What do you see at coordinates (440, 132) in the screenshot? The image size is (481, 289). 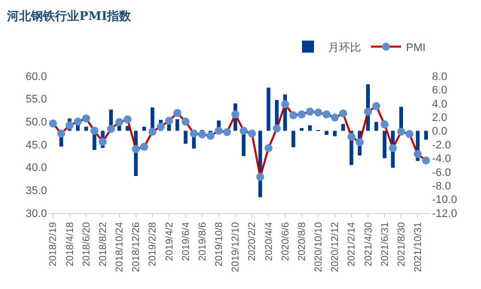 I see `y2-tick-label: 0.0` at bounding box center [440, 132].